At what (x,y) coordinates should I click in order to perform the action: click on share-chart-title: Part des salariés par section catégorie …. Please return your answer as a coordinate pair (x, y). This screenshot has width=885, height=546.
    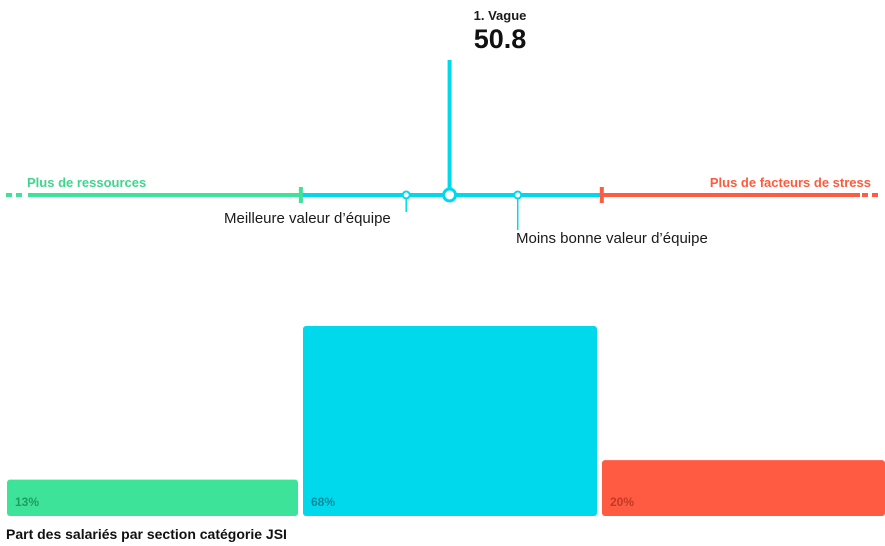
    Looking at the image, I should click on (146, 534).